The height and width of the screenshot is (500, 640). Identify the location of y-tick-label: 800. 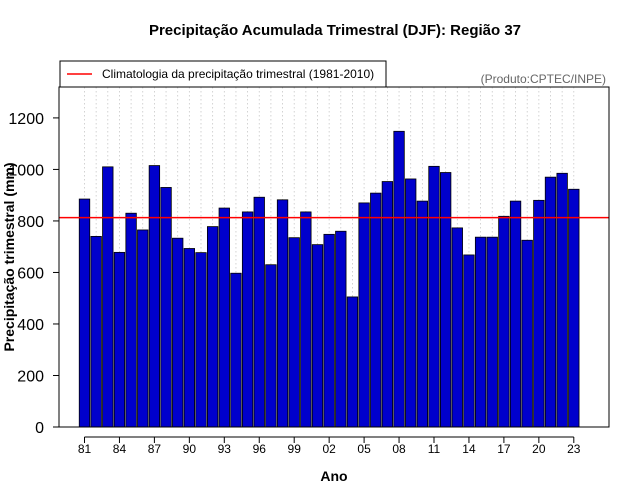
(30, 222).